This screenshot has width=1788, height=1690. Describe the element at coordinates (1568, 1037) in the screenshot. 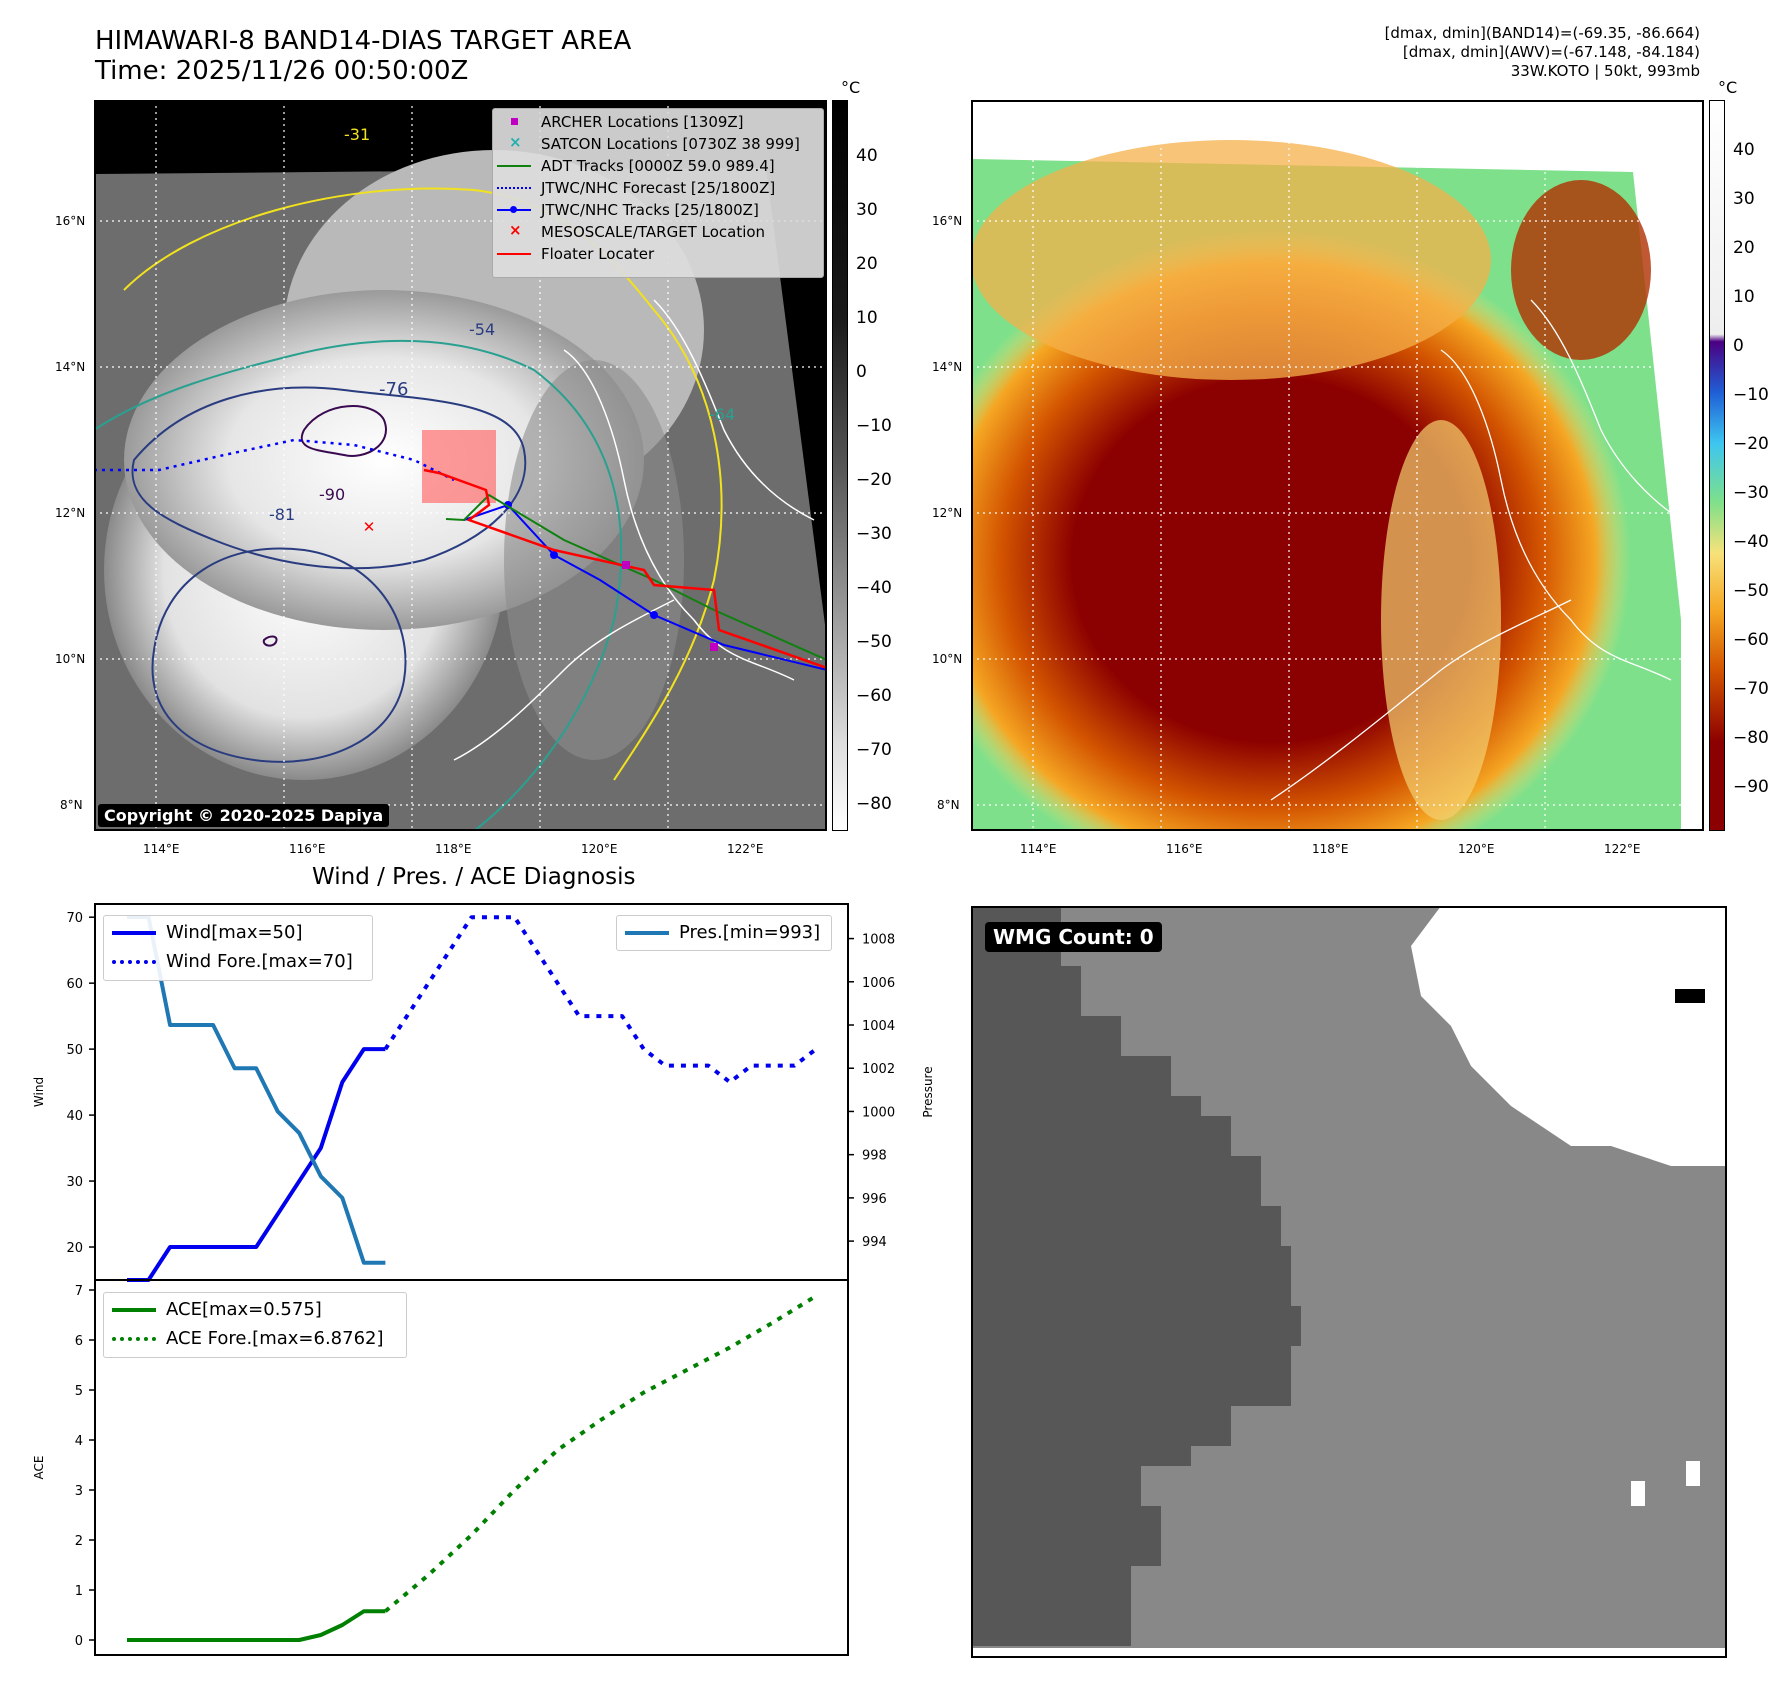

I see `wmg-clear-region` at that location.